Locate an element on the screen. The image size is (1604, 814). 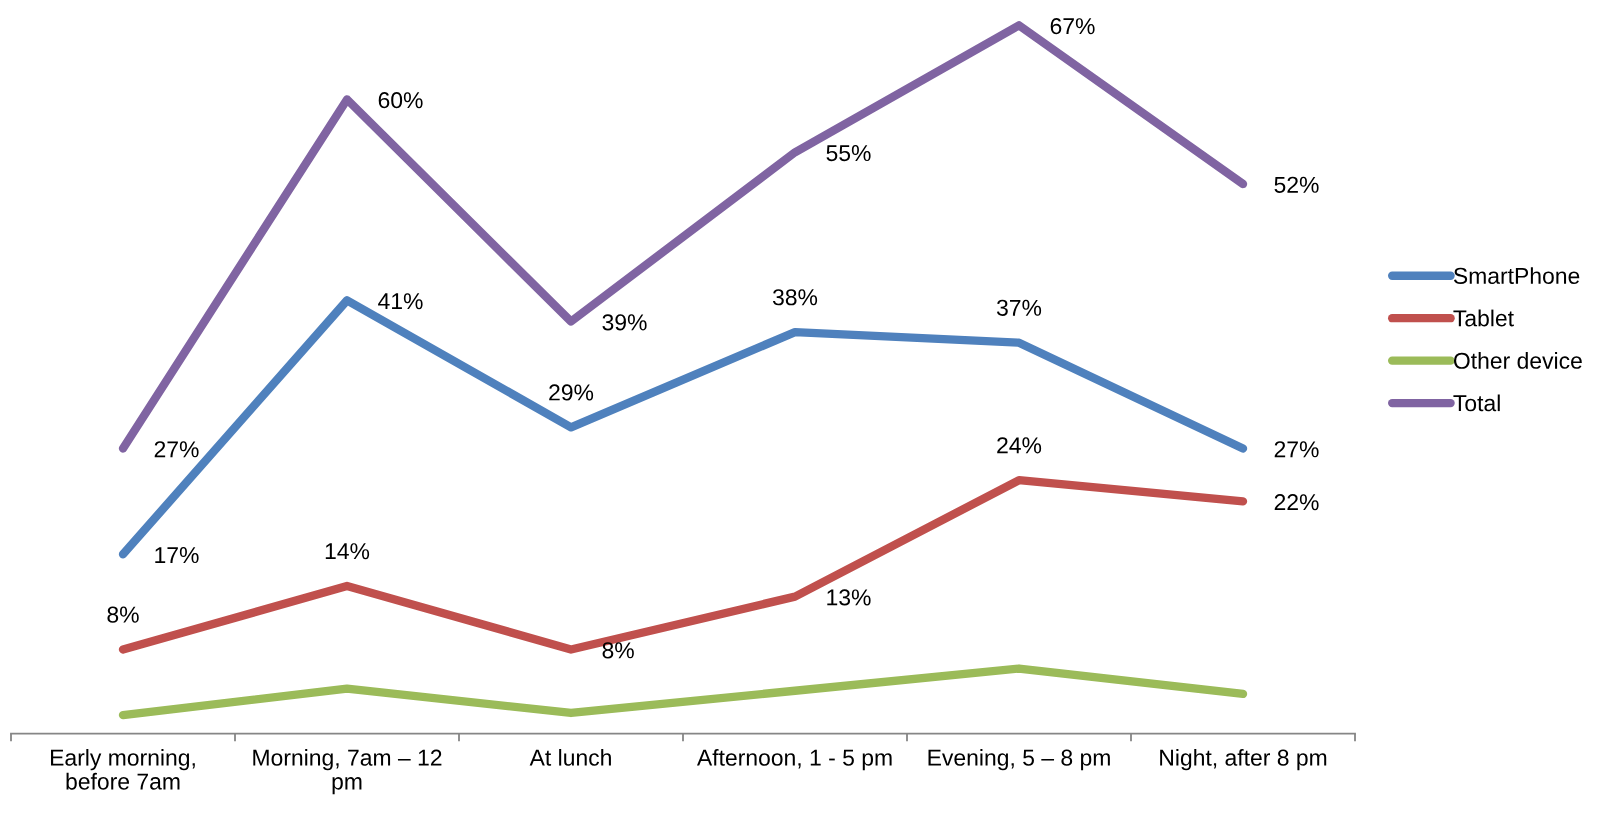
data-label: 37% is located at coordinates (1019, 307).